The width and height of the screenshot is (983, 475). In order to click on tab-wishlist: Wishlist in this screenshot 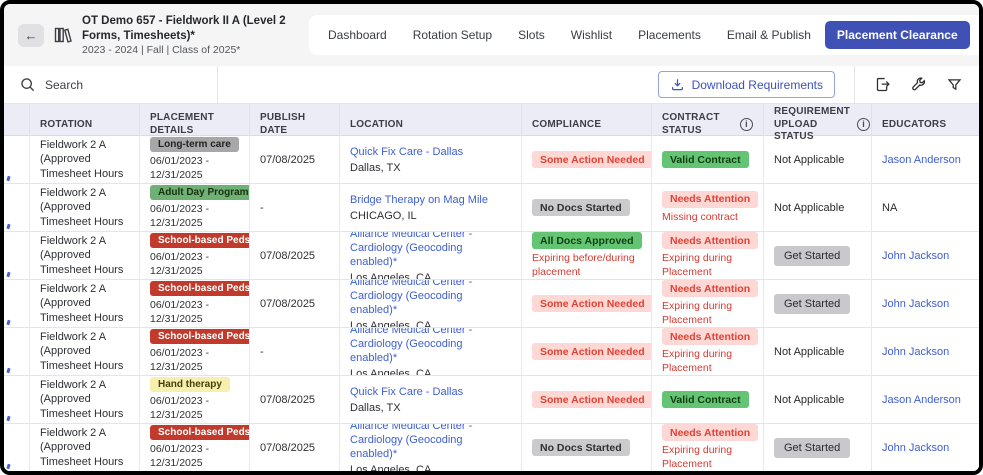, I will do `click(591, 35)`.